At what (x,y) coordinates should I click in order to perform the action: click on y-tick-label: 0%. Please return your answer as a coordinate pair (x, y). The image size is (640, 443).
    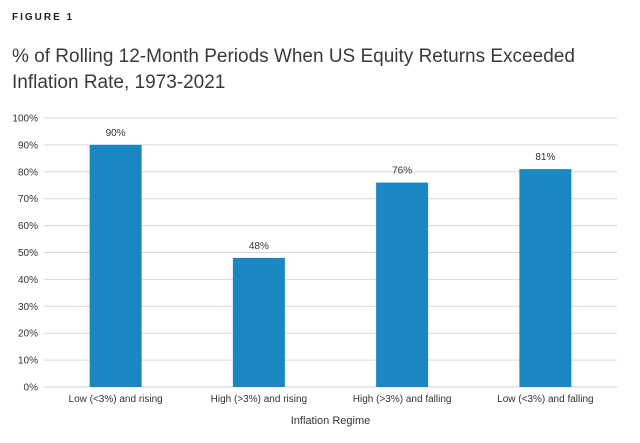
    Looking at the image, I should click on (31, 388).